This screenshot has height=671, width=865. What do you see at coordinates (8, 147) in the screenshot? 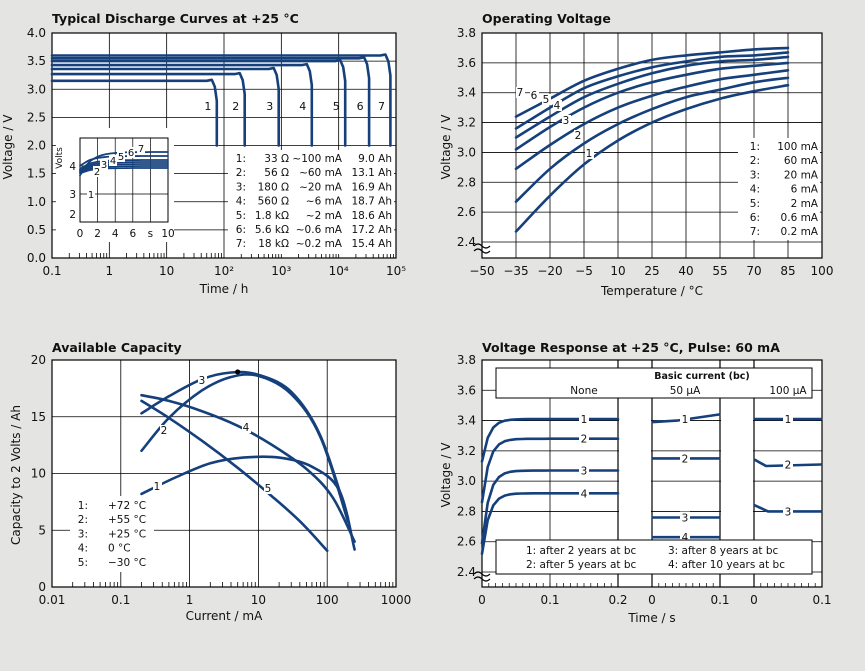
I see `chart1-ylabel: Voltage / V` at bounding box center [8, 147].